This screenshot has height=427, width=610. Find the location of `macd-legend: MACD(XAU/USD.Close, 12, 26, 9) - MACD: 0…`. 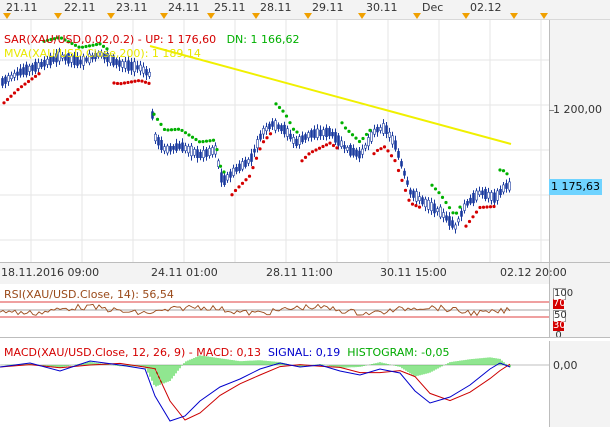

macd-legend: MACD(XAU/USD.Close, 12, 26, 9) - MACD: 0… is located at coordinates (227, 352).